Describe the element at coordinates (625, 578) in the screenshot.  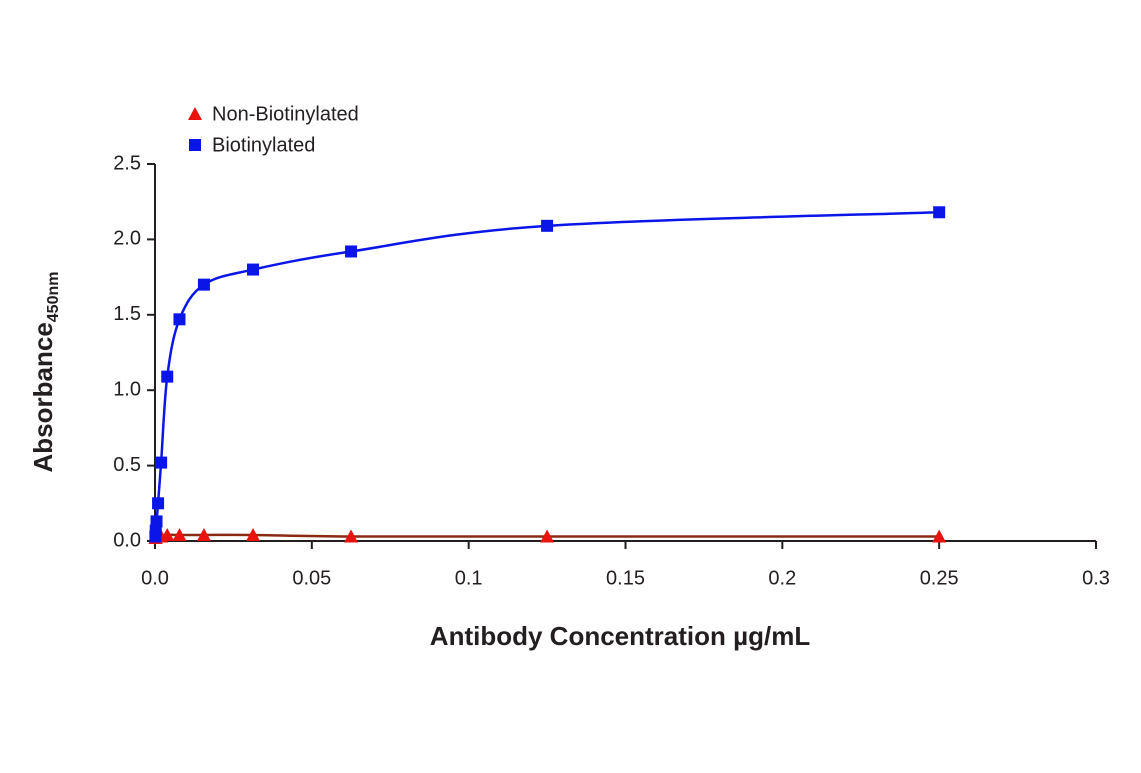
I see `x-tick-label: 0.15` at that location.